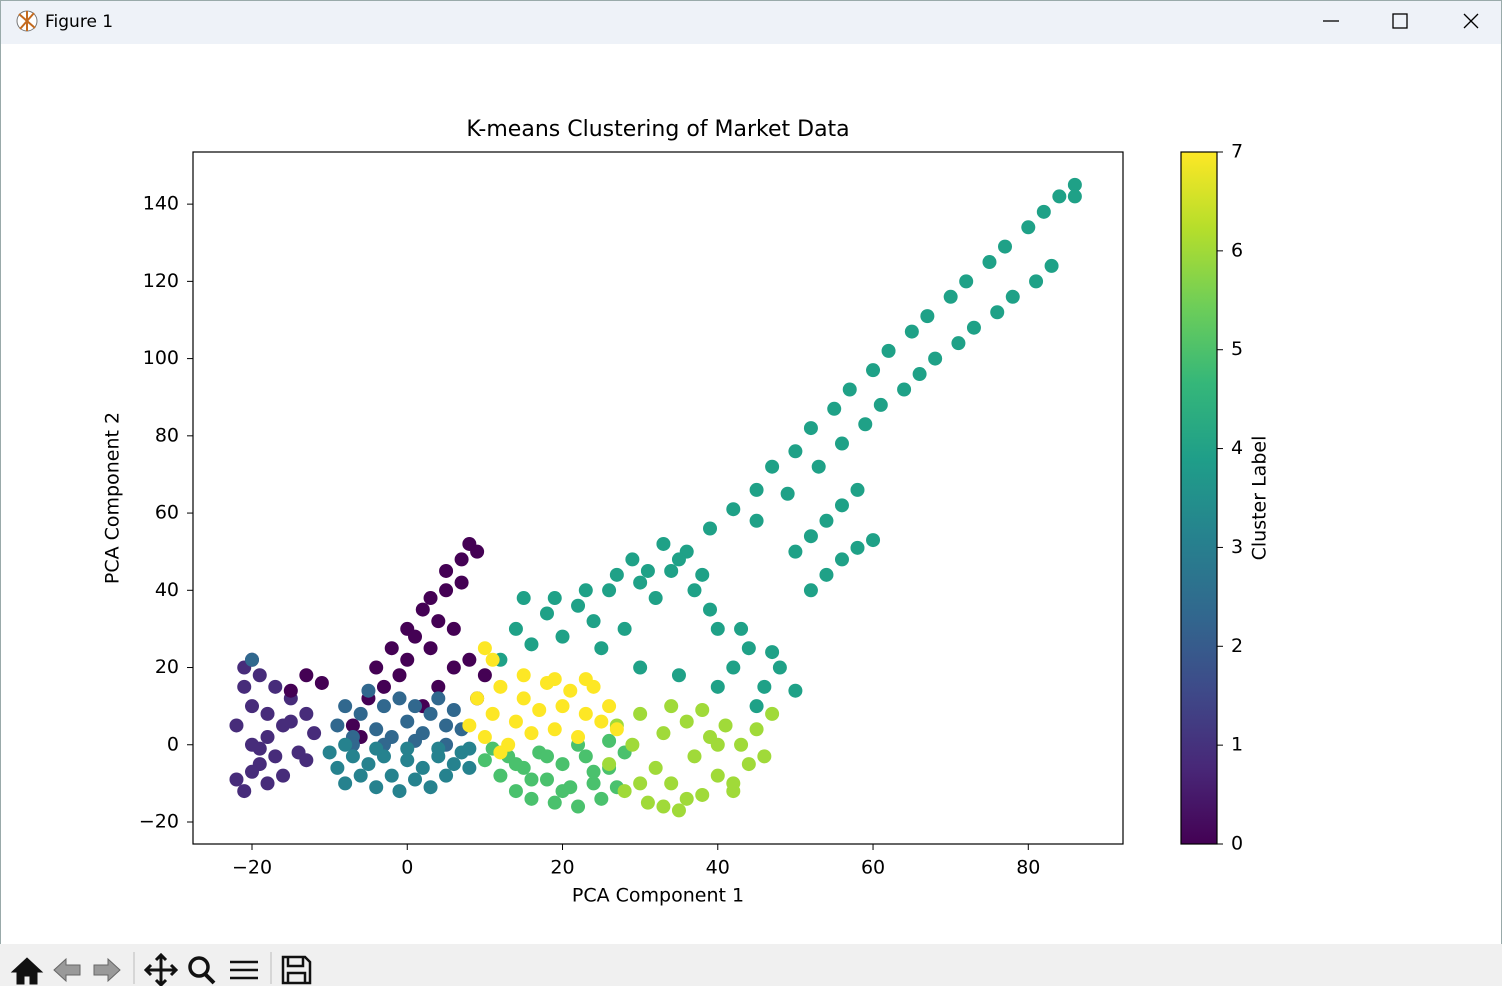  Describe the element at coordinates (244, 970) in the screenshot. I see `configure-button` at that location.